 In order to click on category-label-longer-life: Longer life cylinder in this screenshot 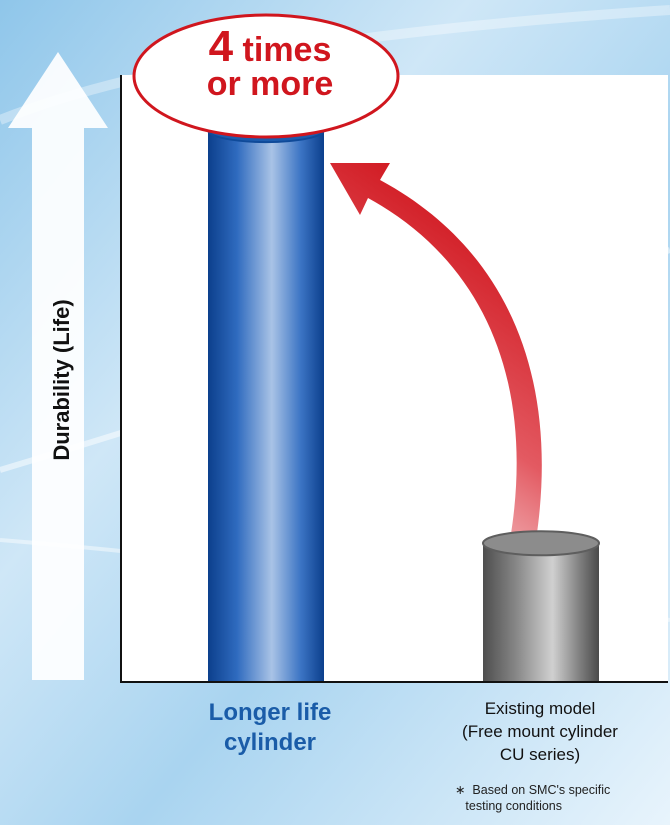, I will do `click(270, 727)`.